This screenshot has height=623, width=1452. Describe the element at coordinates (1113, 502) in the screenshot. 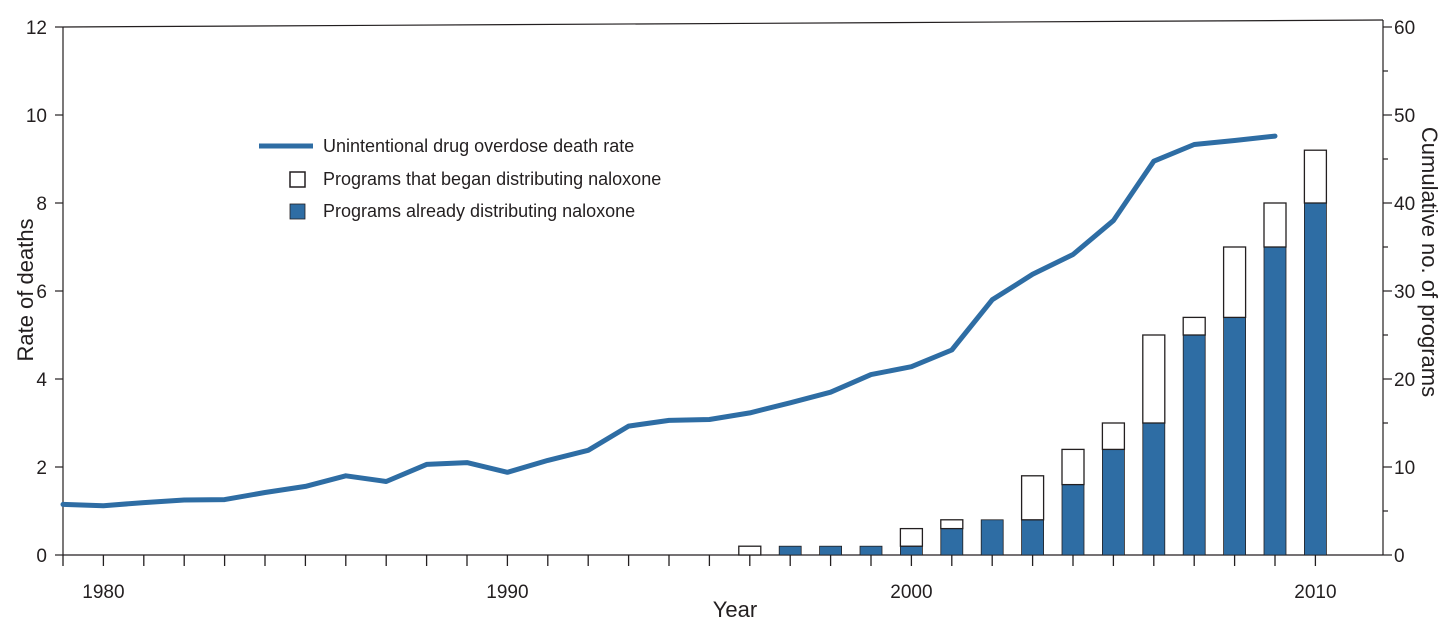

I see `bar-already-distributing-2005` at that location.